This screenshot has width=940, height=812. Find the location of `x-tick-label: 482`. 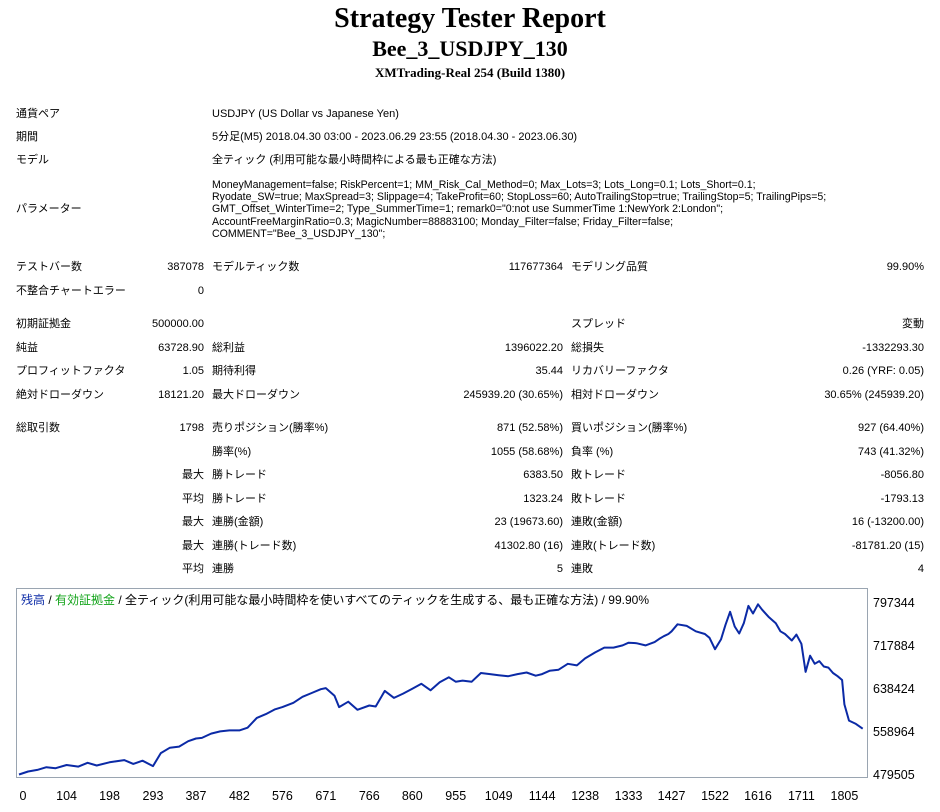

x-tick-label: 482 is located at coordinates (239, 796).